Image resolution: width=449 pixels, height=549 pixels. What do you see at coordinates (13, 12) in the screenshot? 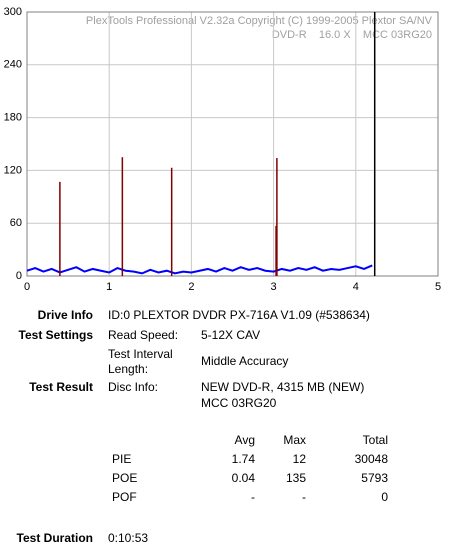
I see `y-tick-label: 300` at bounding box center [13, 12].